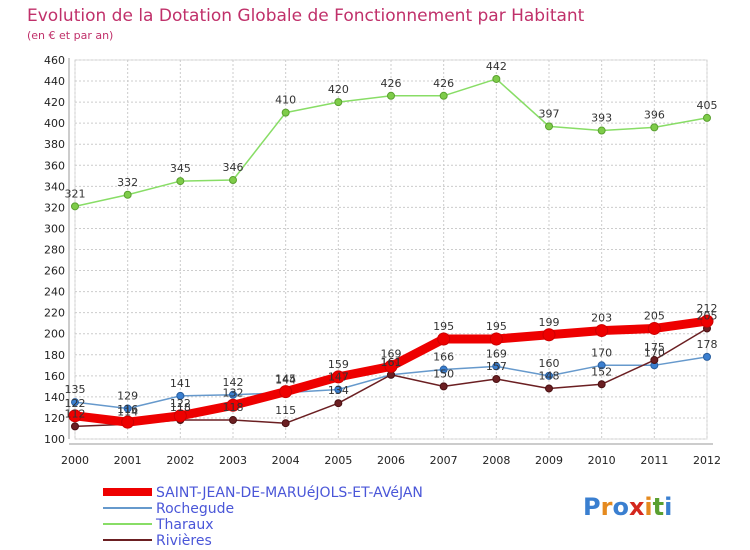 This screenshot has width=750, height=550. What do you see at coordinates (54, 81) in the screenshot?
I see `y-tick-label: 440` at bounding box center [54, 81].